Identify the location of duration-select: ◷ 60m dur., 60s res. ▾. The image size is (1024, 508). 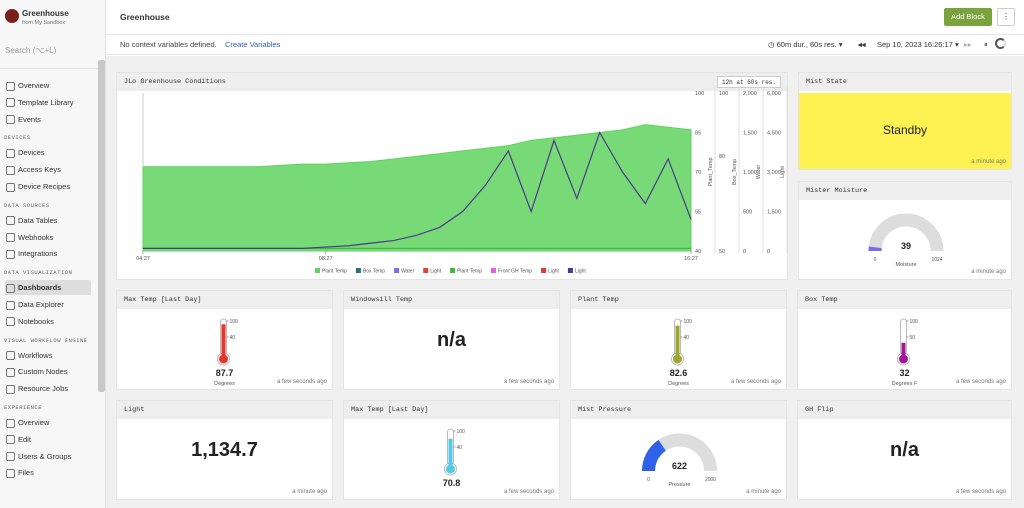
(805, 44).